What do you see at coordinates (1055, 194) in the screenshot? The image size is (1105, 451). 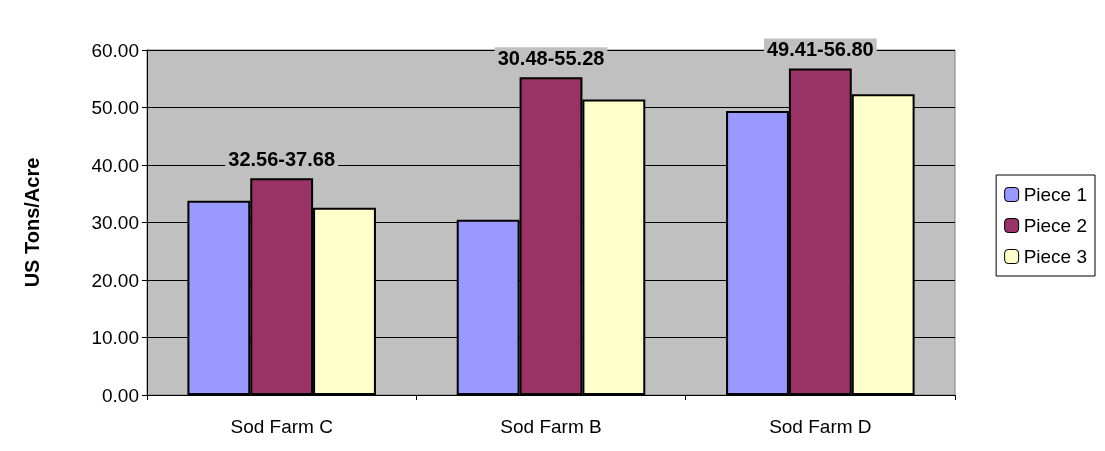 I see `legend-label: Piece 1` at bounding box center [1055, 194].